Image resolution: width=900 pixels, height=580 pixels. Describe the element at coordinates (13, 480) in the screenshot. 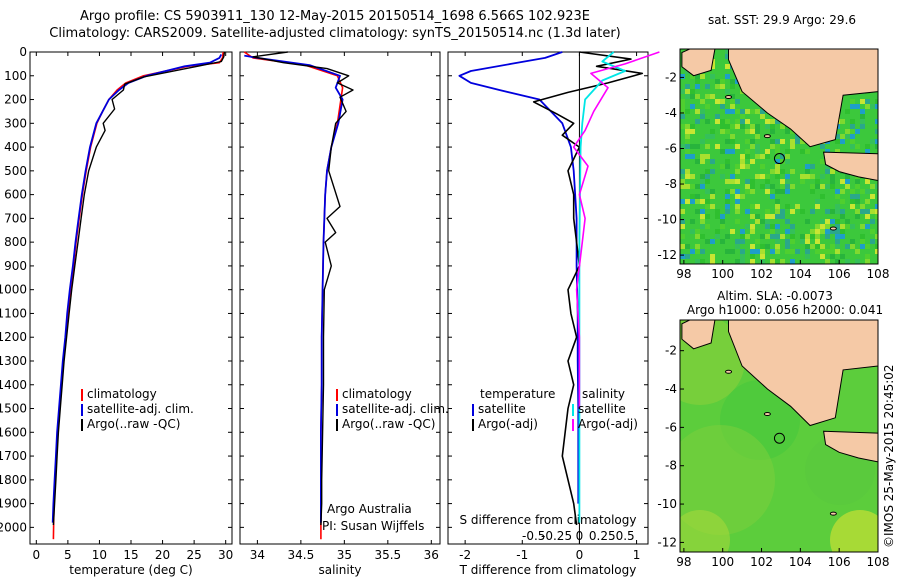

I see `depth-tick-label: 1800` at that location.